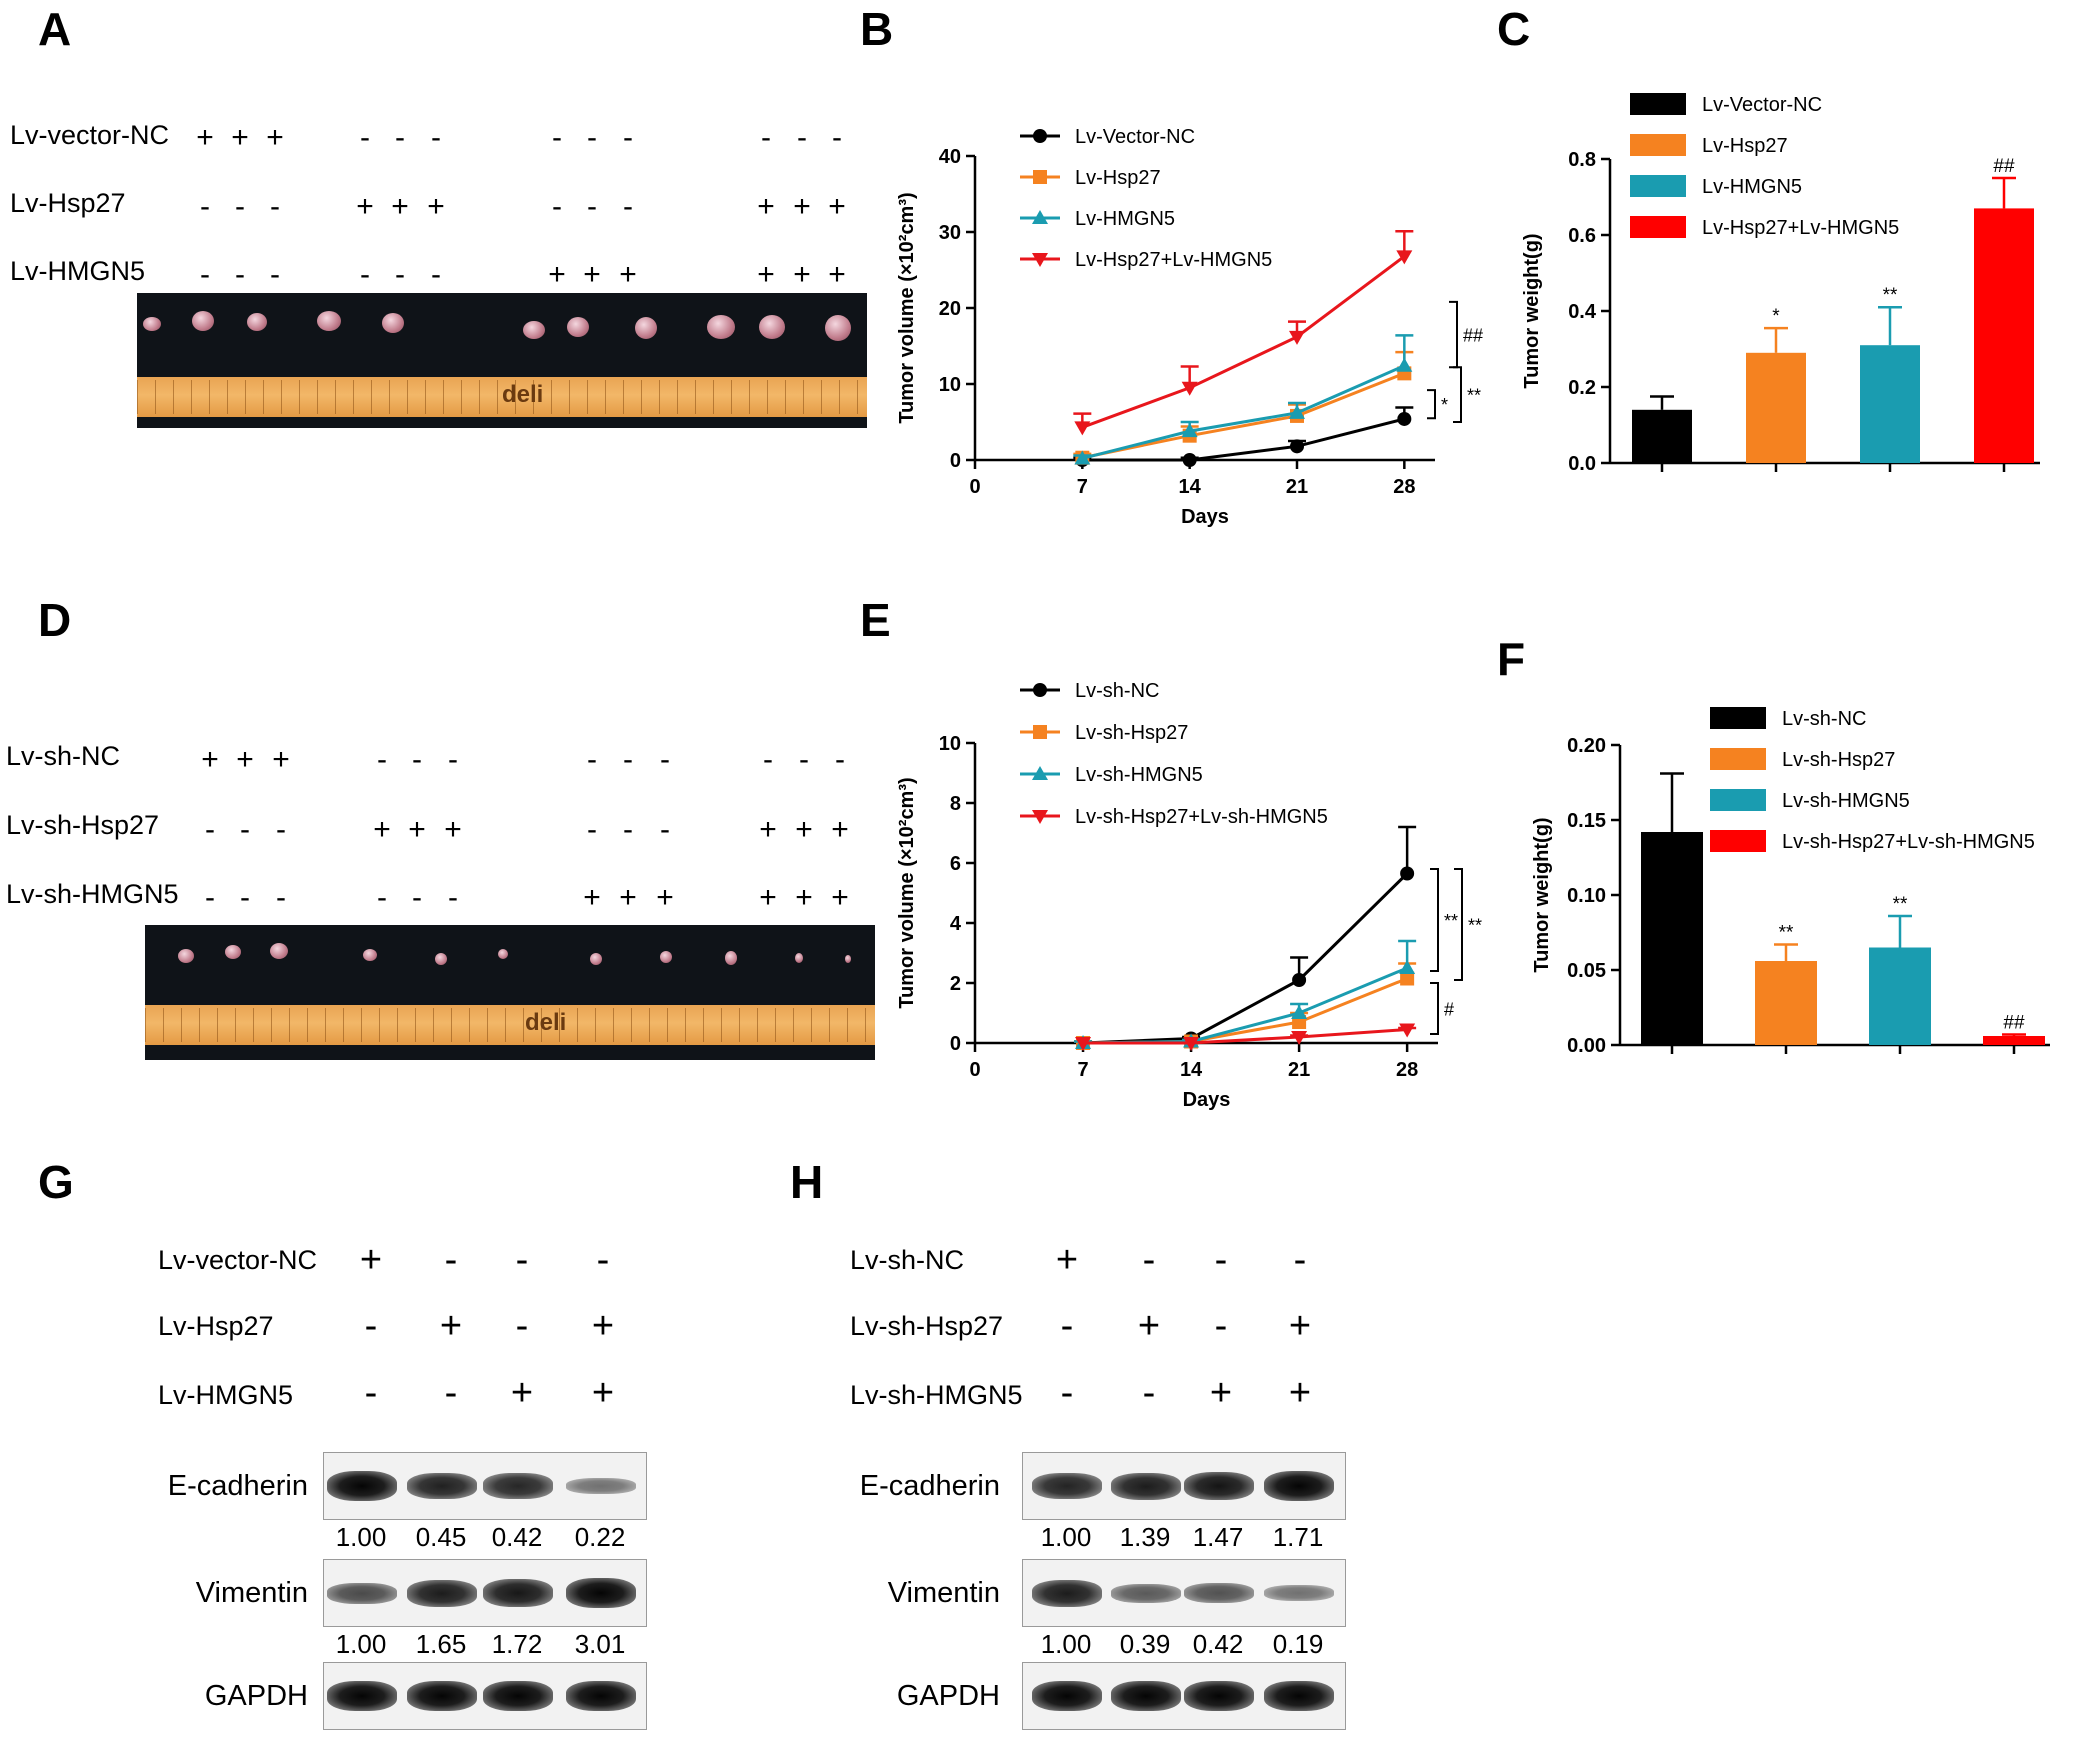 The width and height of the screenshot is (2076, 1737). Describe the element at coordinates (256, 1696) in the screenshot. I see `blot-row-label: GAPDH` at that location.